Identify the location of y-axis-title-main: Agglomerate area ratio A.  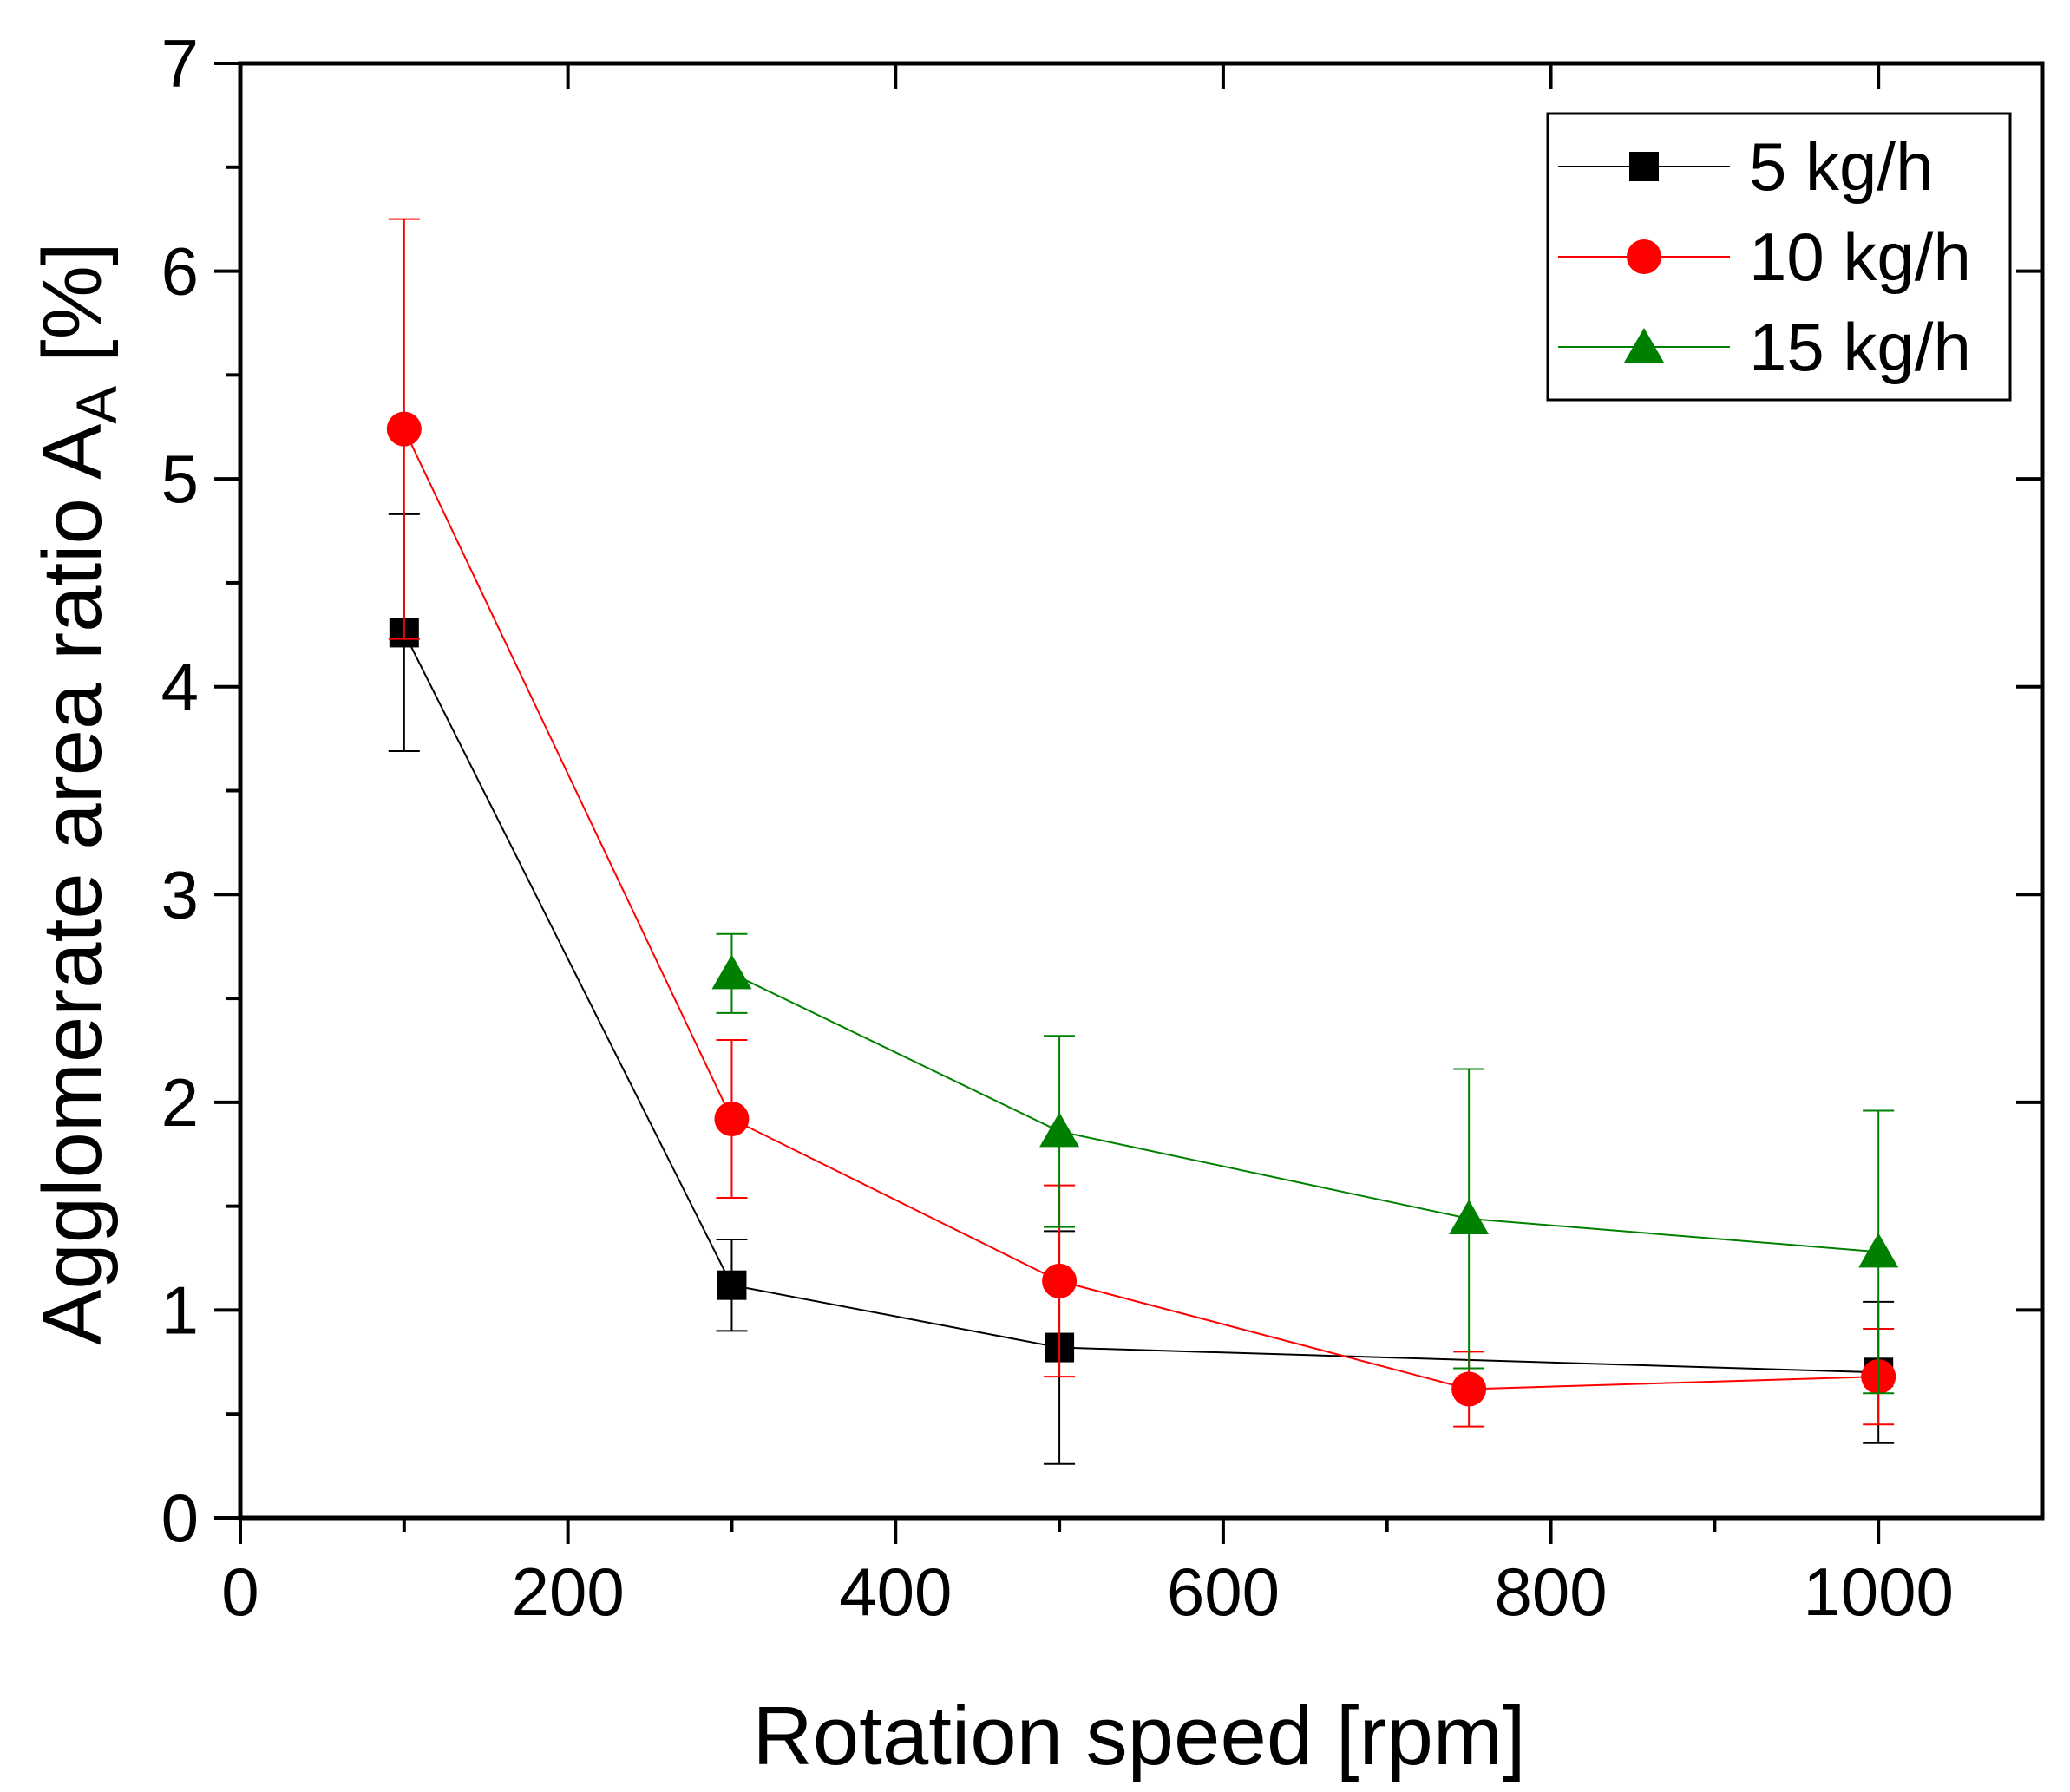
(73, 884).